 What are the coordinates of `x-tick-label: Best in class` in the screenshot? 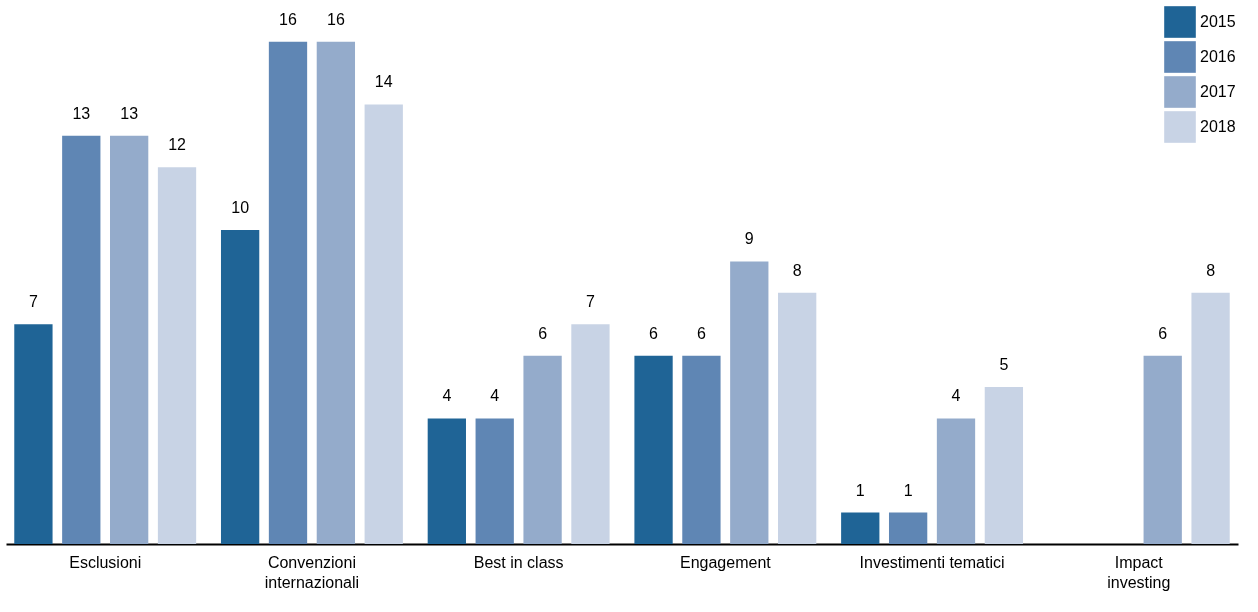 It's located at (518, 562).